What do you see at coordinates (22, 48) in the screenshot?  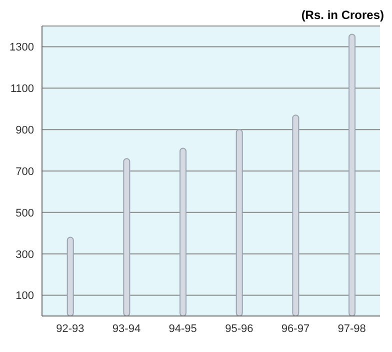 I see `y-tick-label: 1300` at bounding box center [22, 48].